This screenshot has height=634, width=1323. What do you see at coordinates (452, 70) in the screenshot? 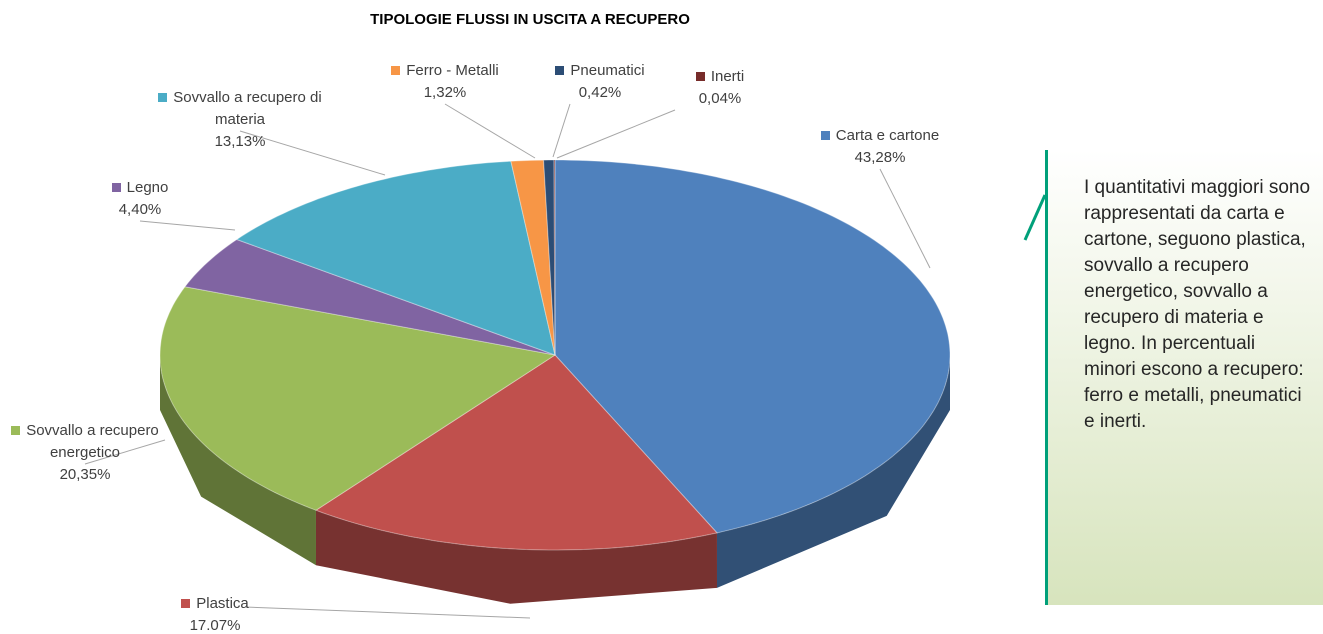
I see `label-name: Ferro - Metalli` at bounding box center [452, 70].